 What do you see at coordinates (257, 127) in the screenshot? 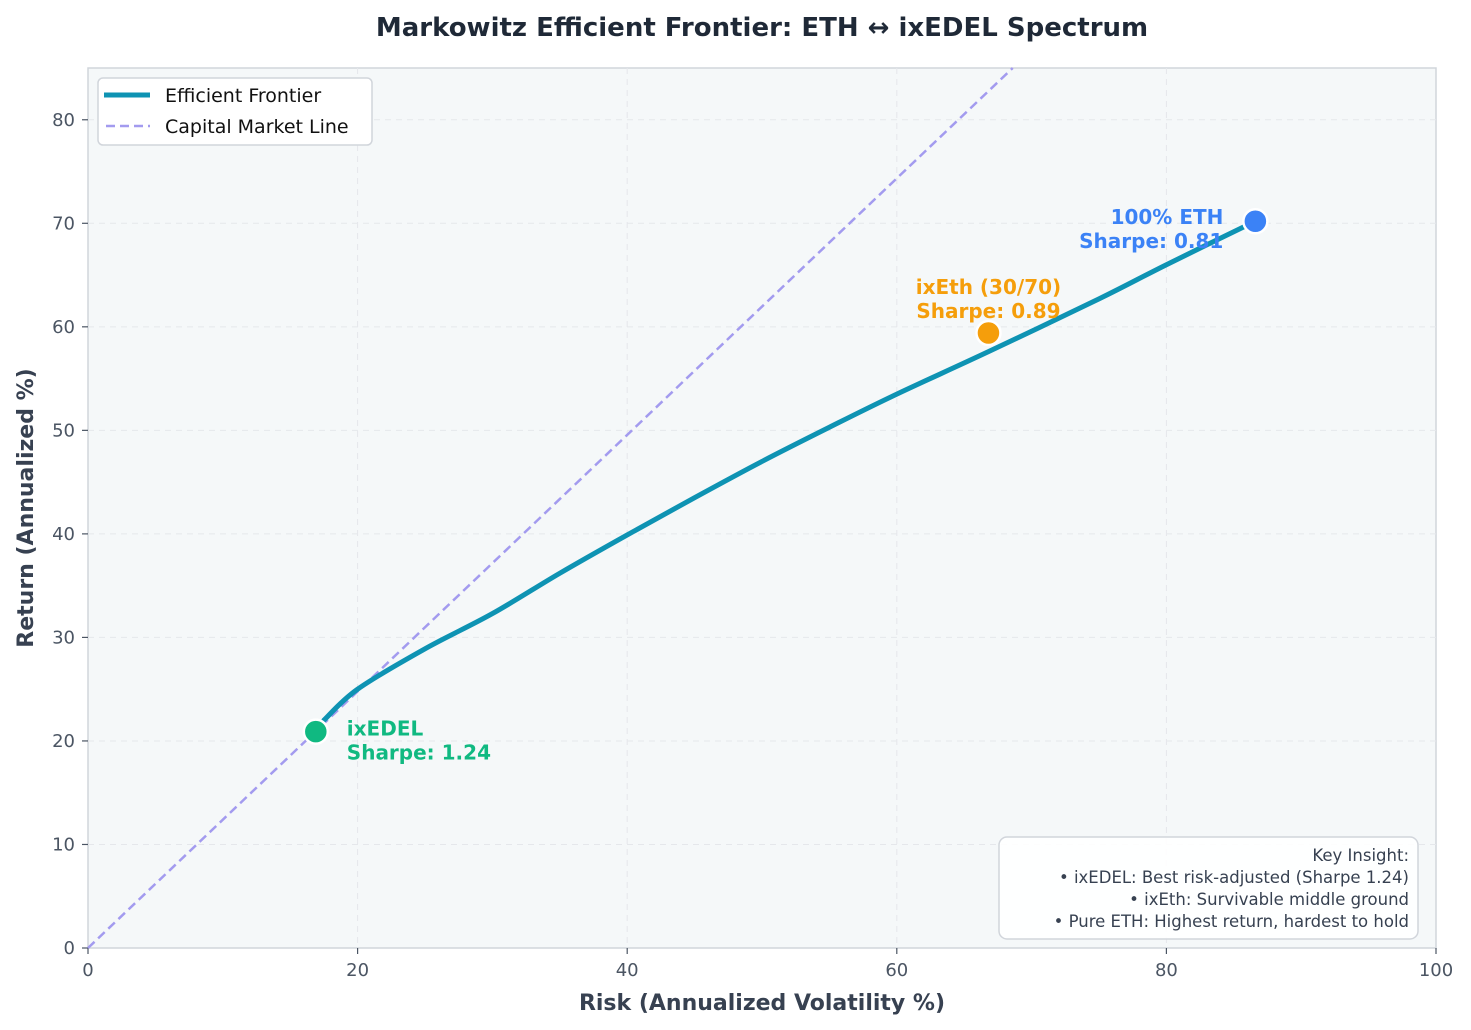
I see `legend-cml-label: Capital Market Line` at bounding box center [257, 127].